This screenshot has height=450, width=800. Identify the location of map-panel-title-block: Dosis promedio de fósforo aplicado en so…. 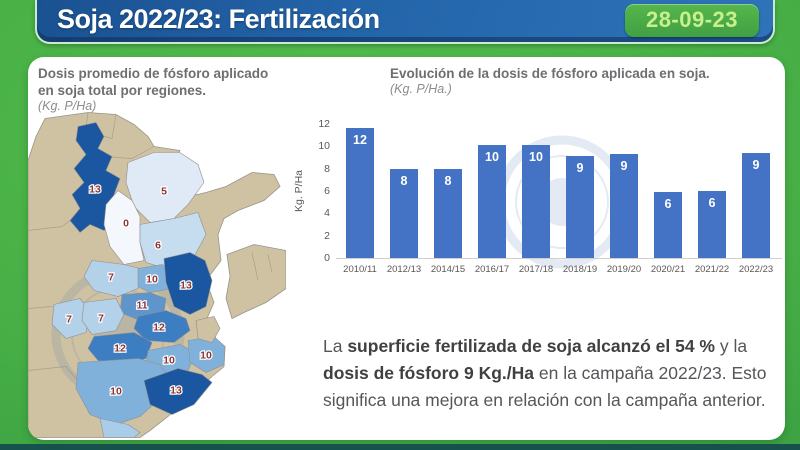
(153, 89).